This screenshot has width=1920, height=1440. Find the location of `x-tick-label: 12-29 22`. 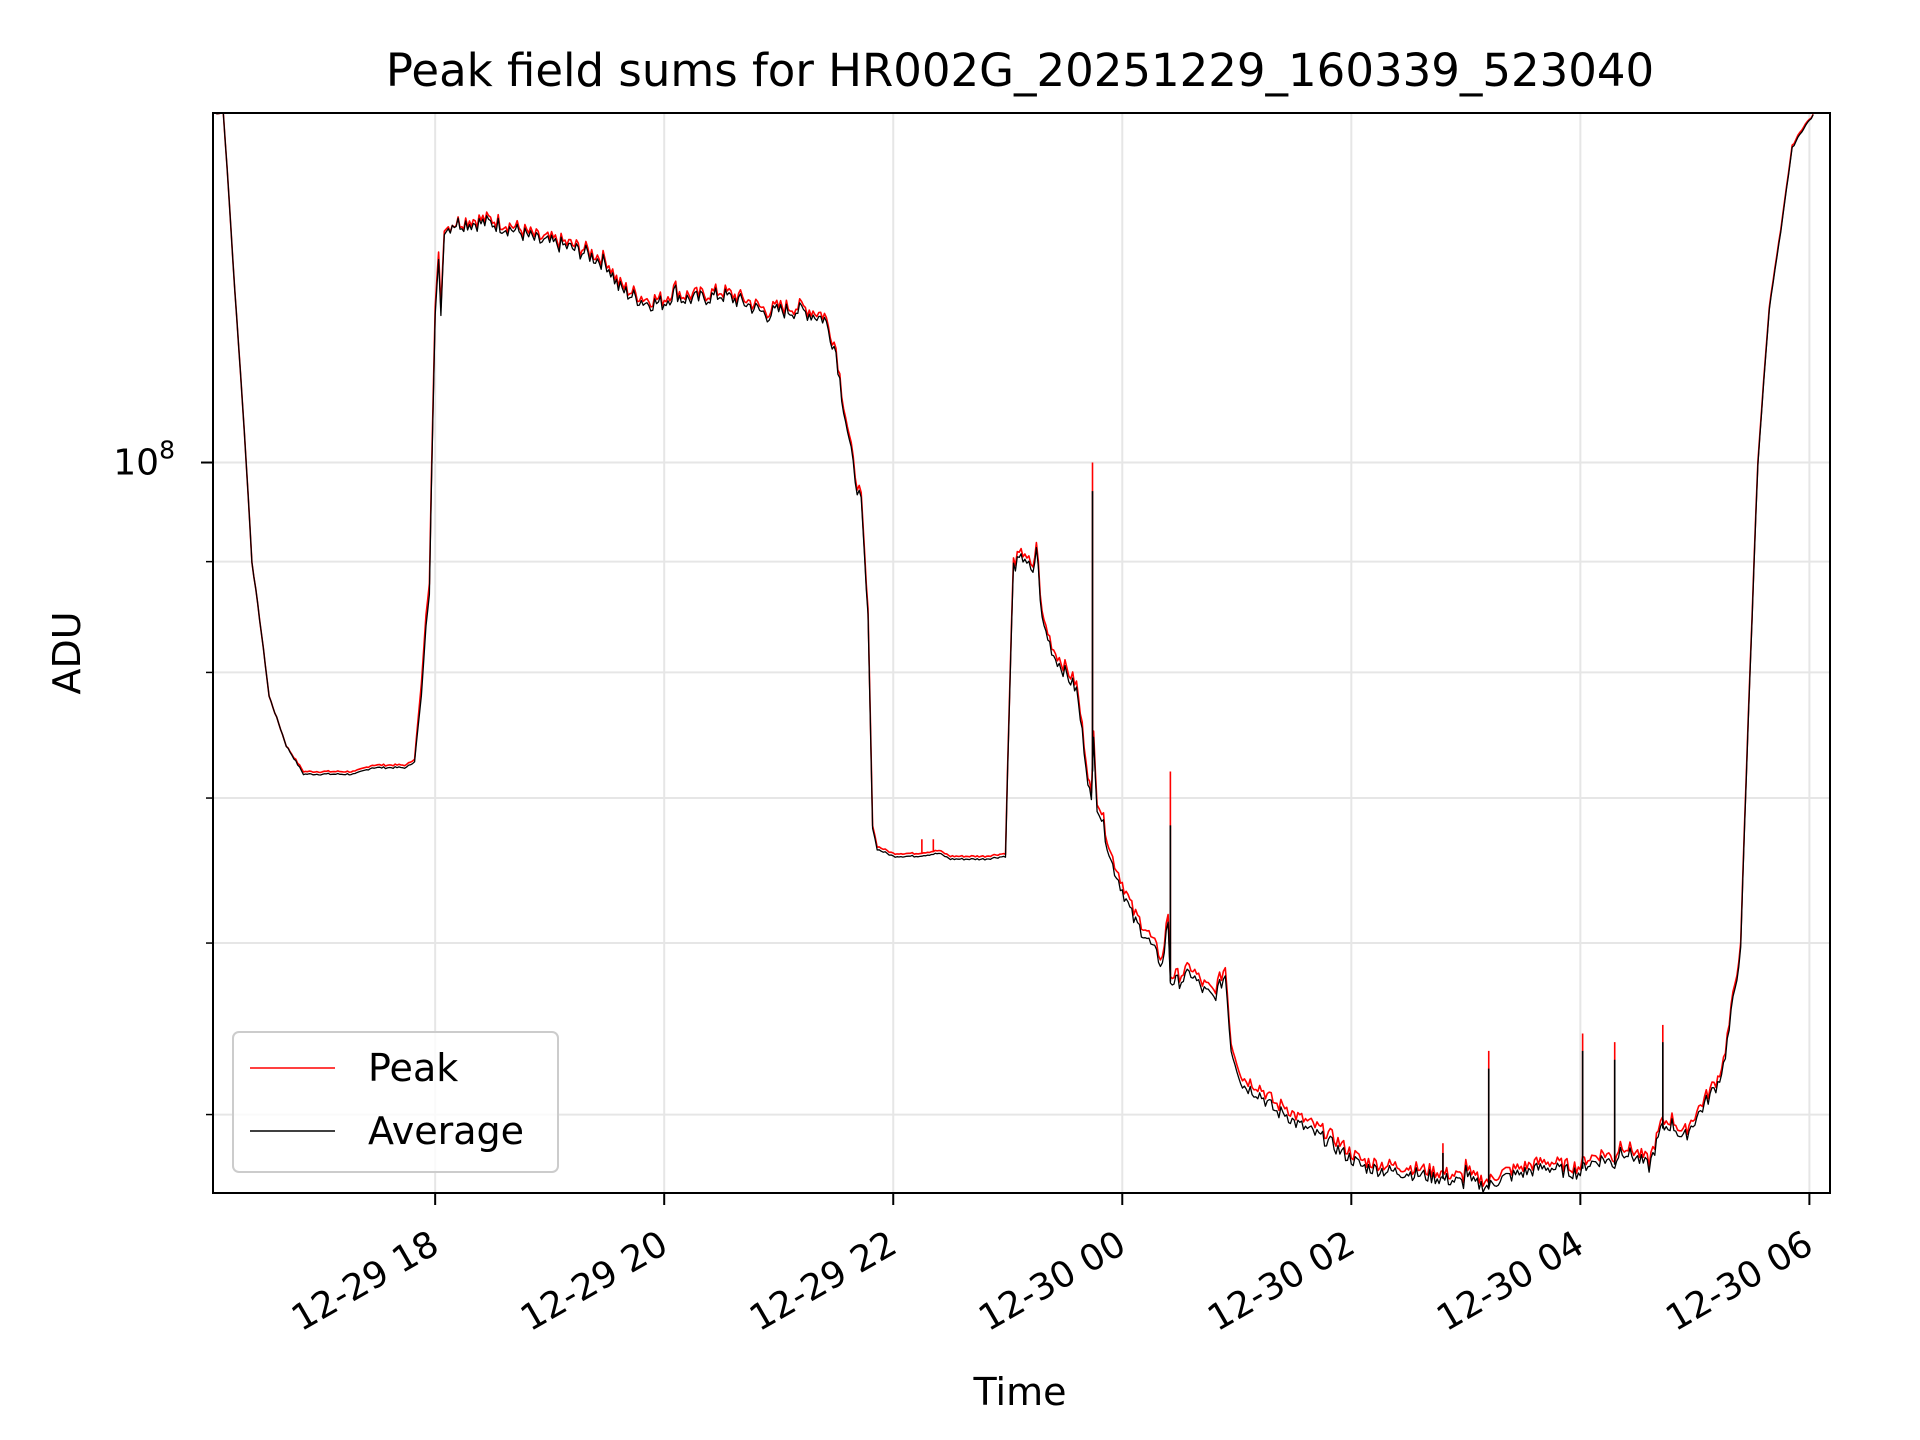

x-tick-label: 12-29 22 is located at coordinates (823, 1281).